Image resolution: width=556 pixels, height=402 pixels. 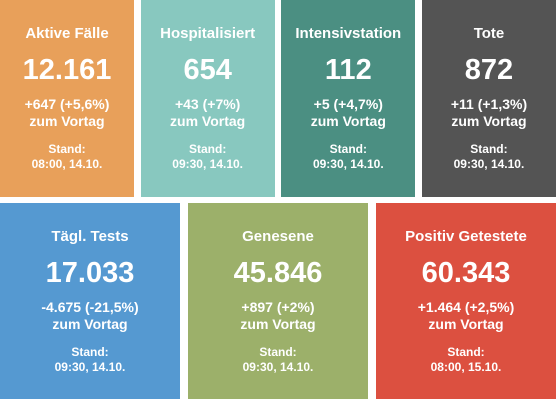 I want to click on card-value: 12.161, so click(x=67, y=70).